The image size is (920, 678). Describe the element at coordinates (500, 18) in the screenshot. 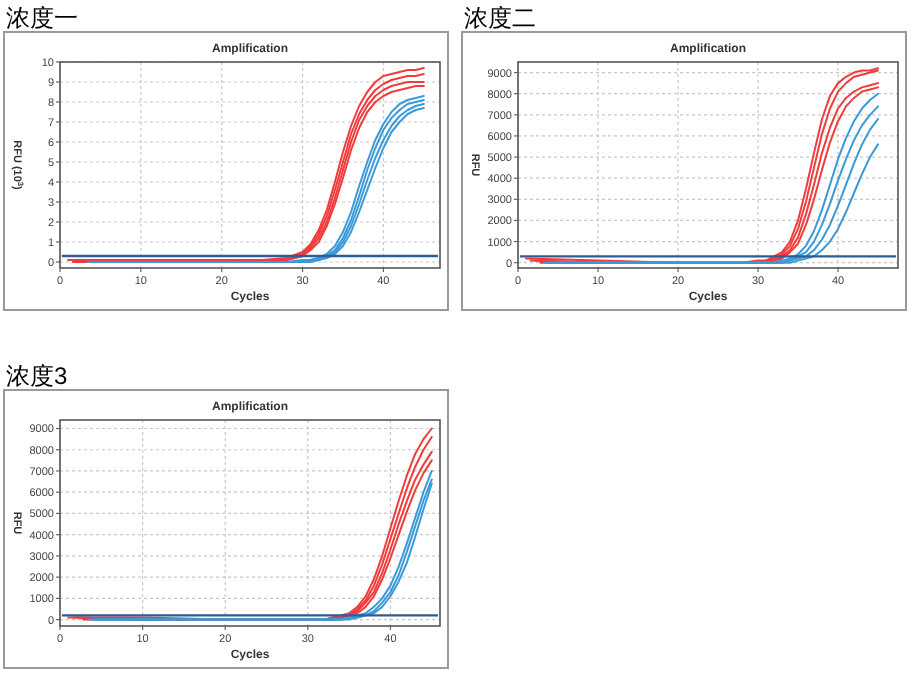

I see `chart-title: 浓度二` at that location.